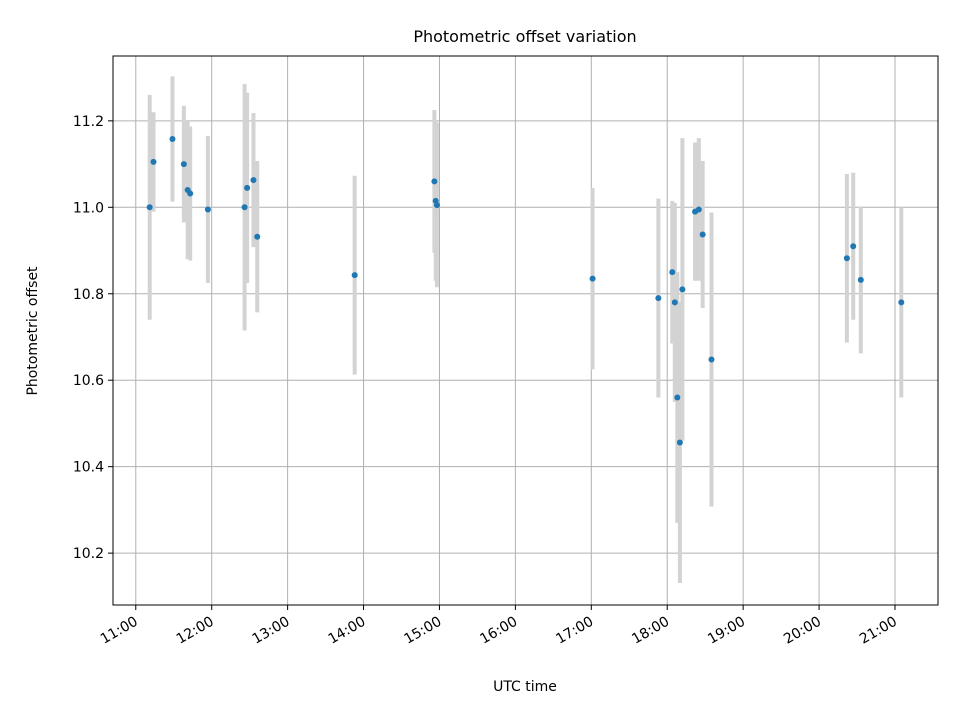 This screenshot has width=960, height=720. I want to click on y-tick-label: 10.8, so click(88, 295).